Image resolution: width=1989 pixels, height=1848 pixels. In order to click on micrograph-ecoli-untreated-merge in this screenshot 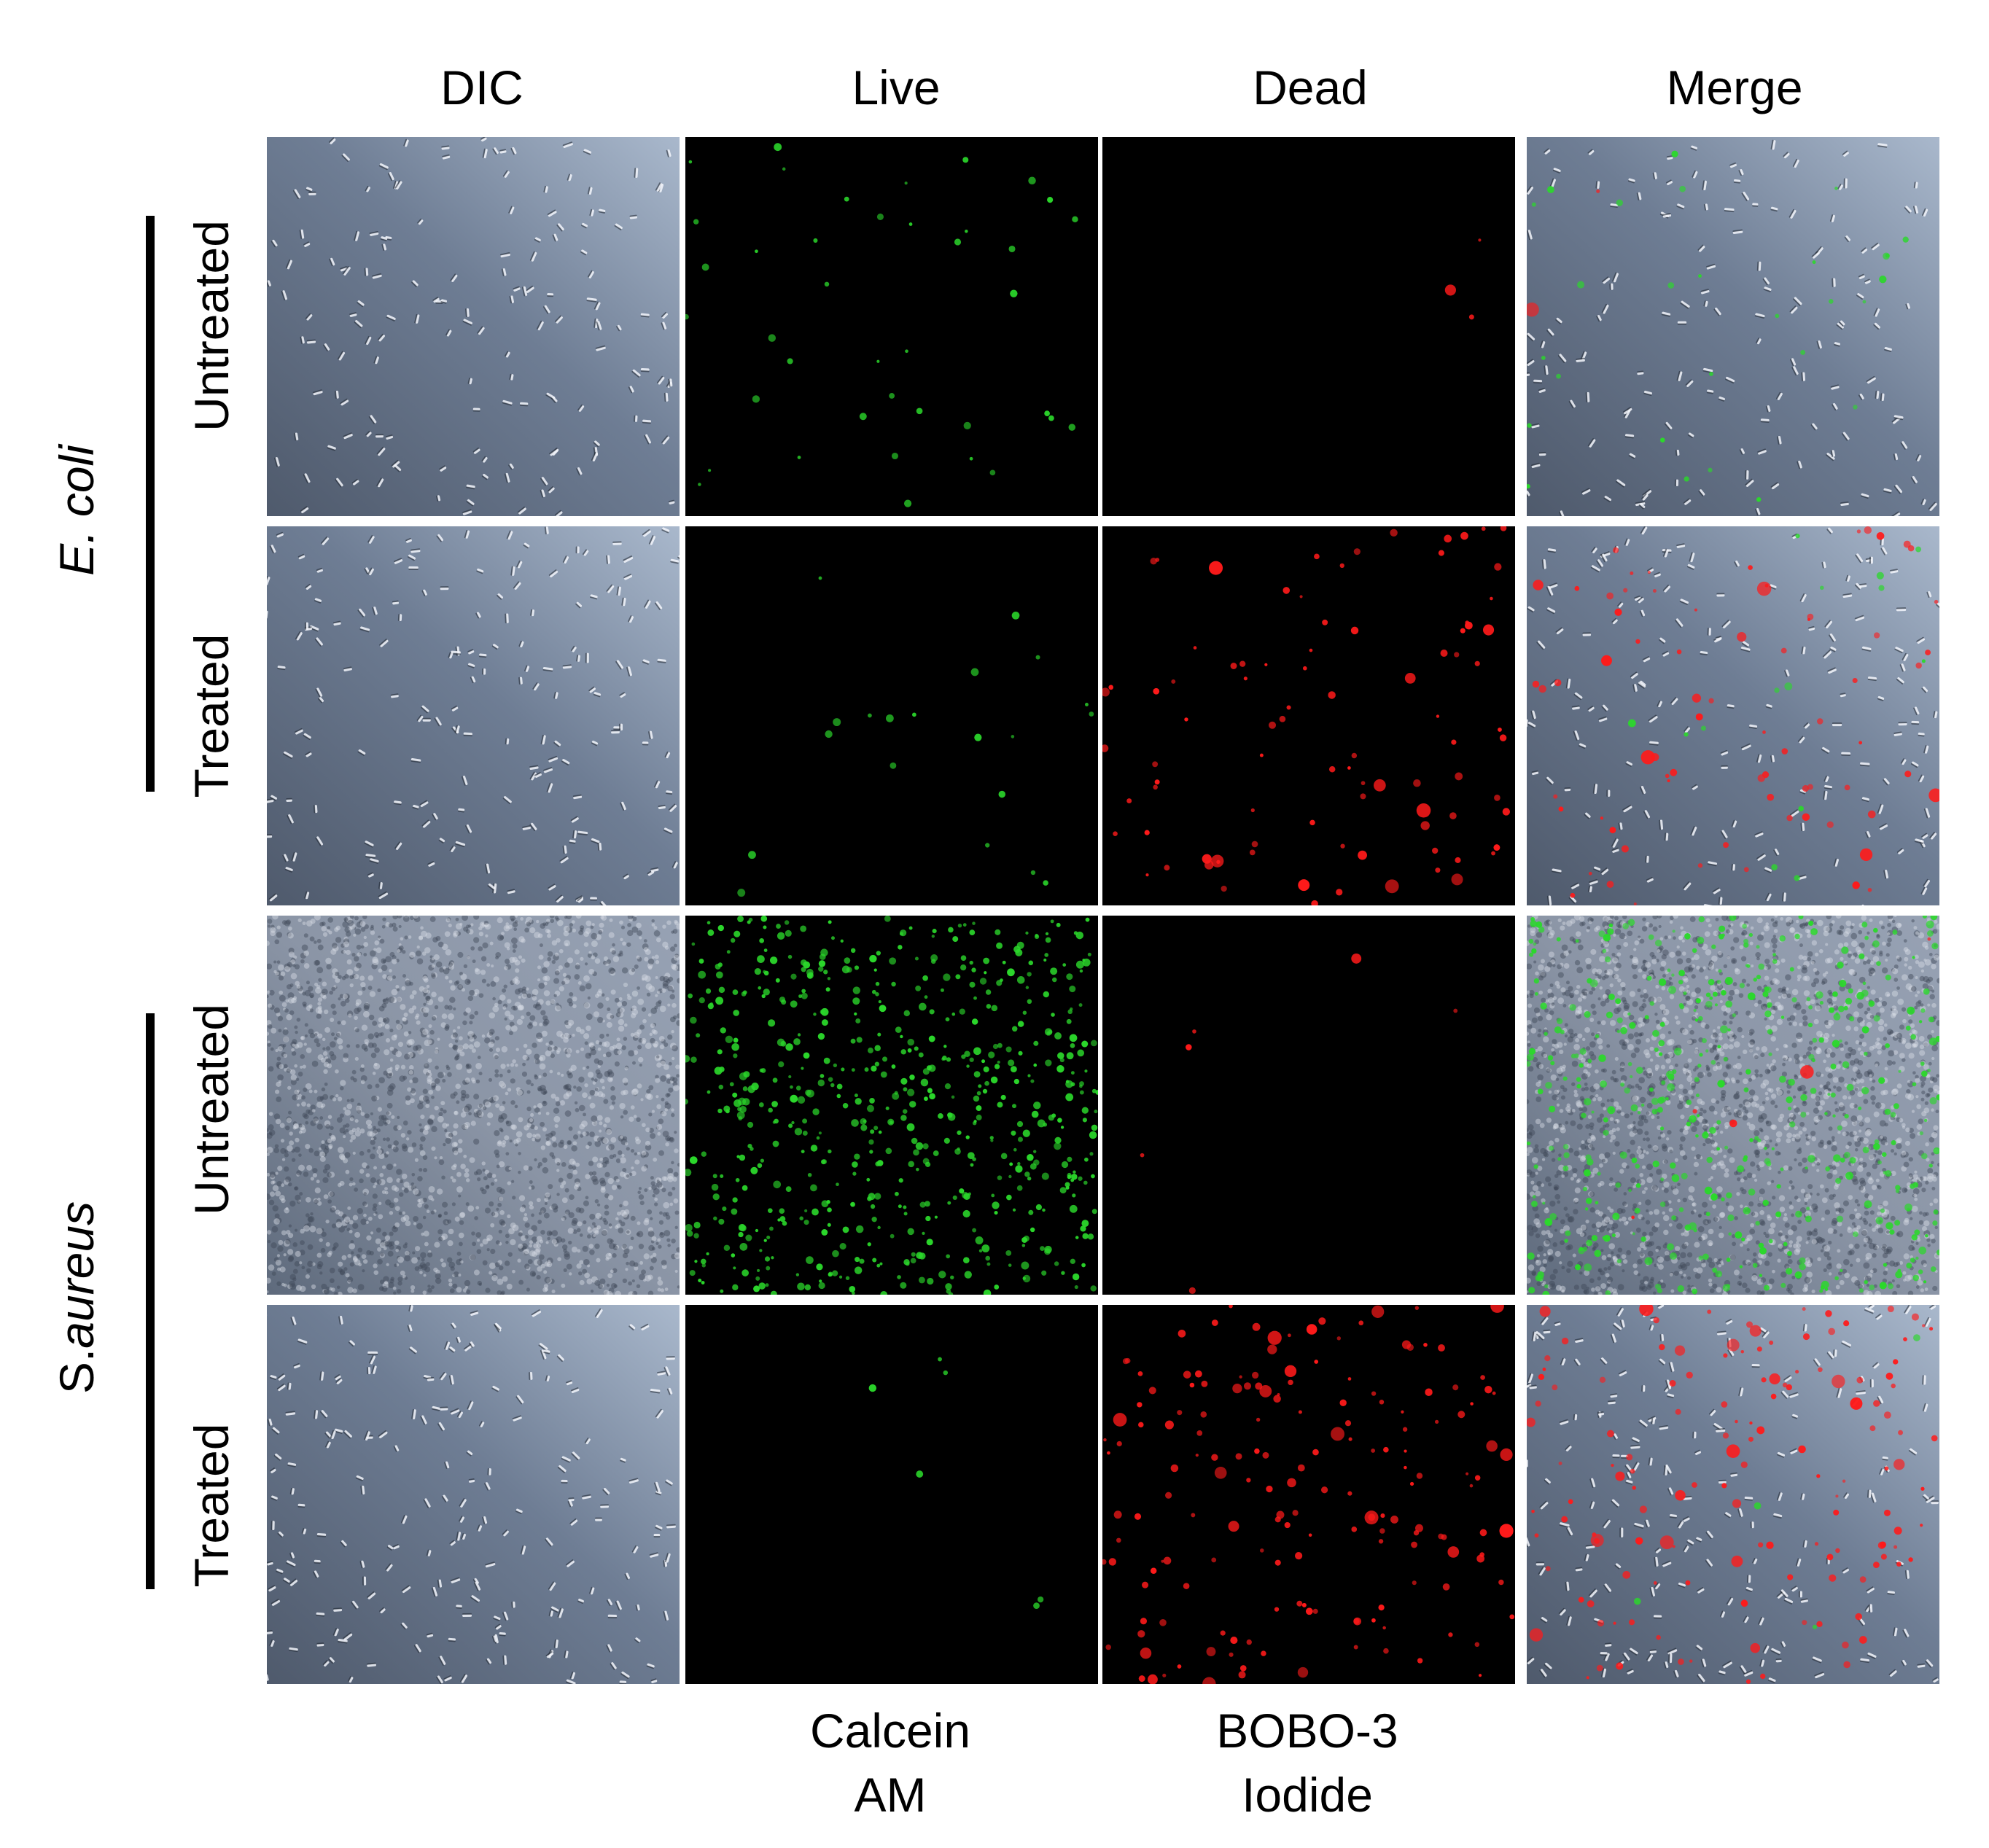, I will do `click(1733, 326)`.